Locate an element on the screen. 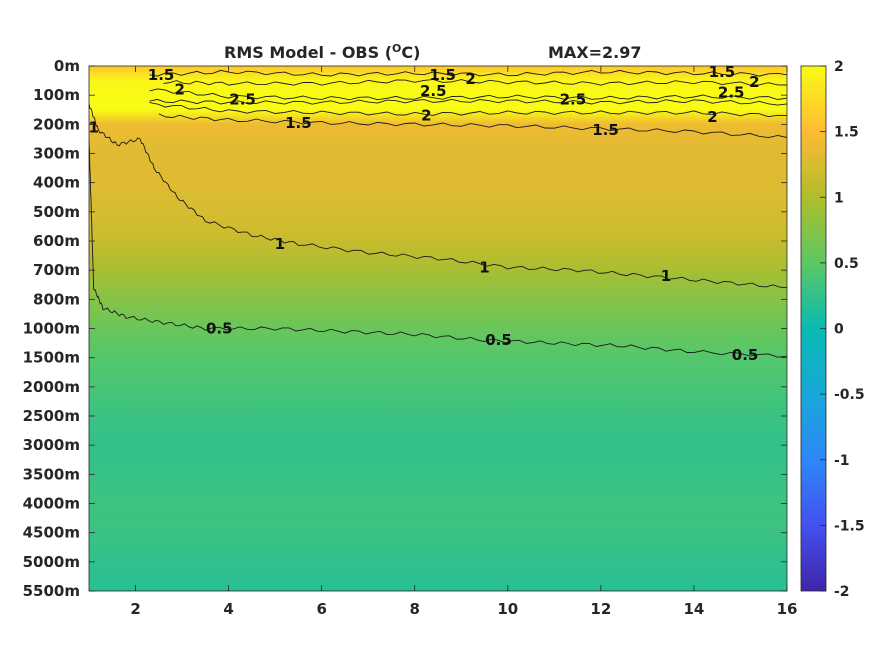  x-tick-label: 2 is located at coordinates (135, 609).